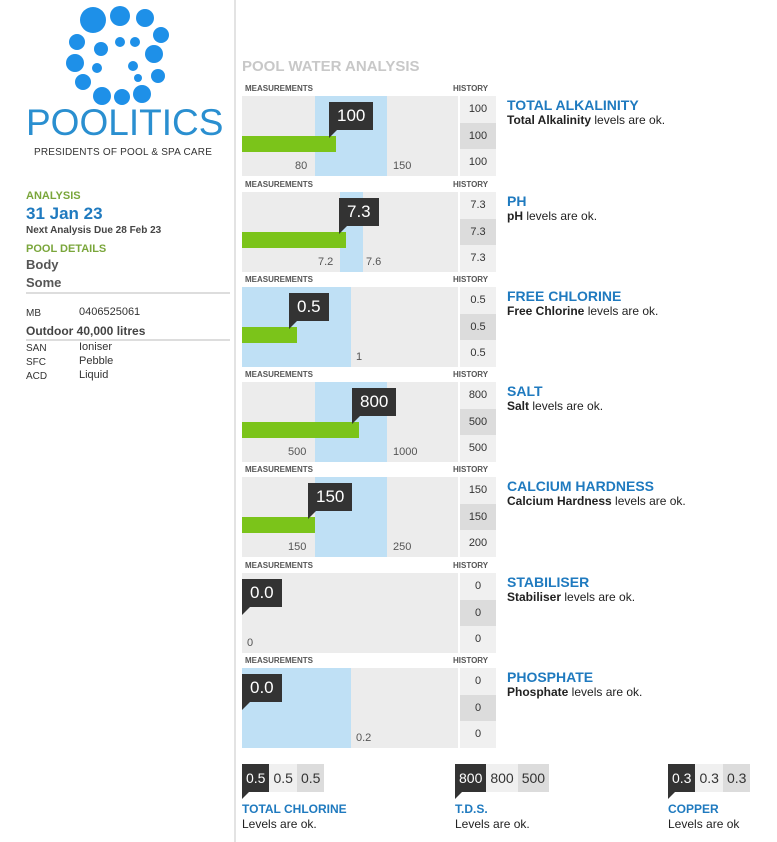 The height and width of the screenshot is (842, 777). What do you see at coordinates (552, 216) in the screenshot?
I see `test-status: pH levels are ok.` at bounding box center [552, 216].